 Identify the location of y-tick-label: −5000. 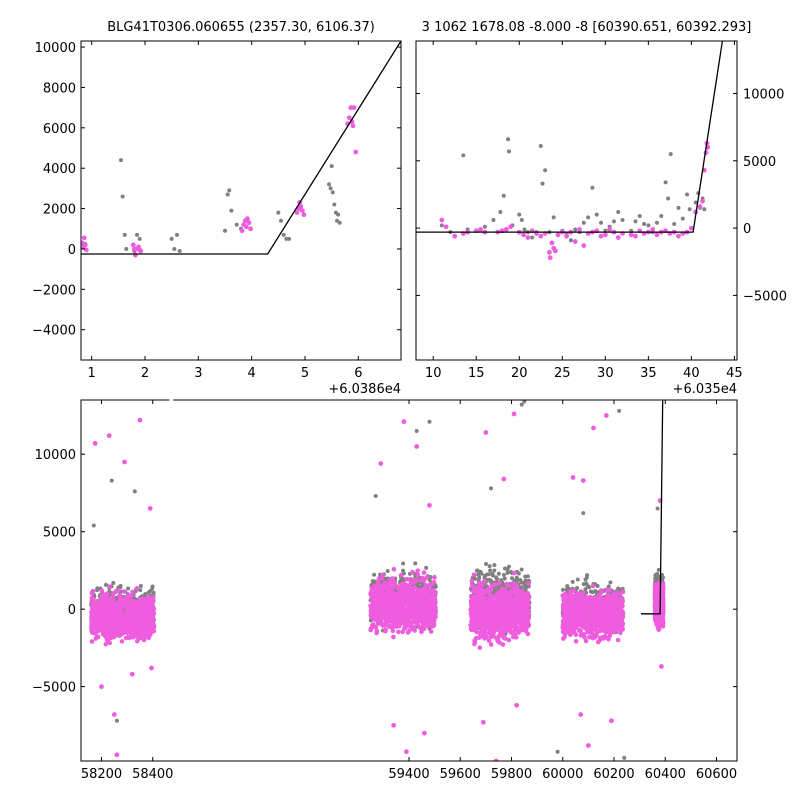
(765, 296).